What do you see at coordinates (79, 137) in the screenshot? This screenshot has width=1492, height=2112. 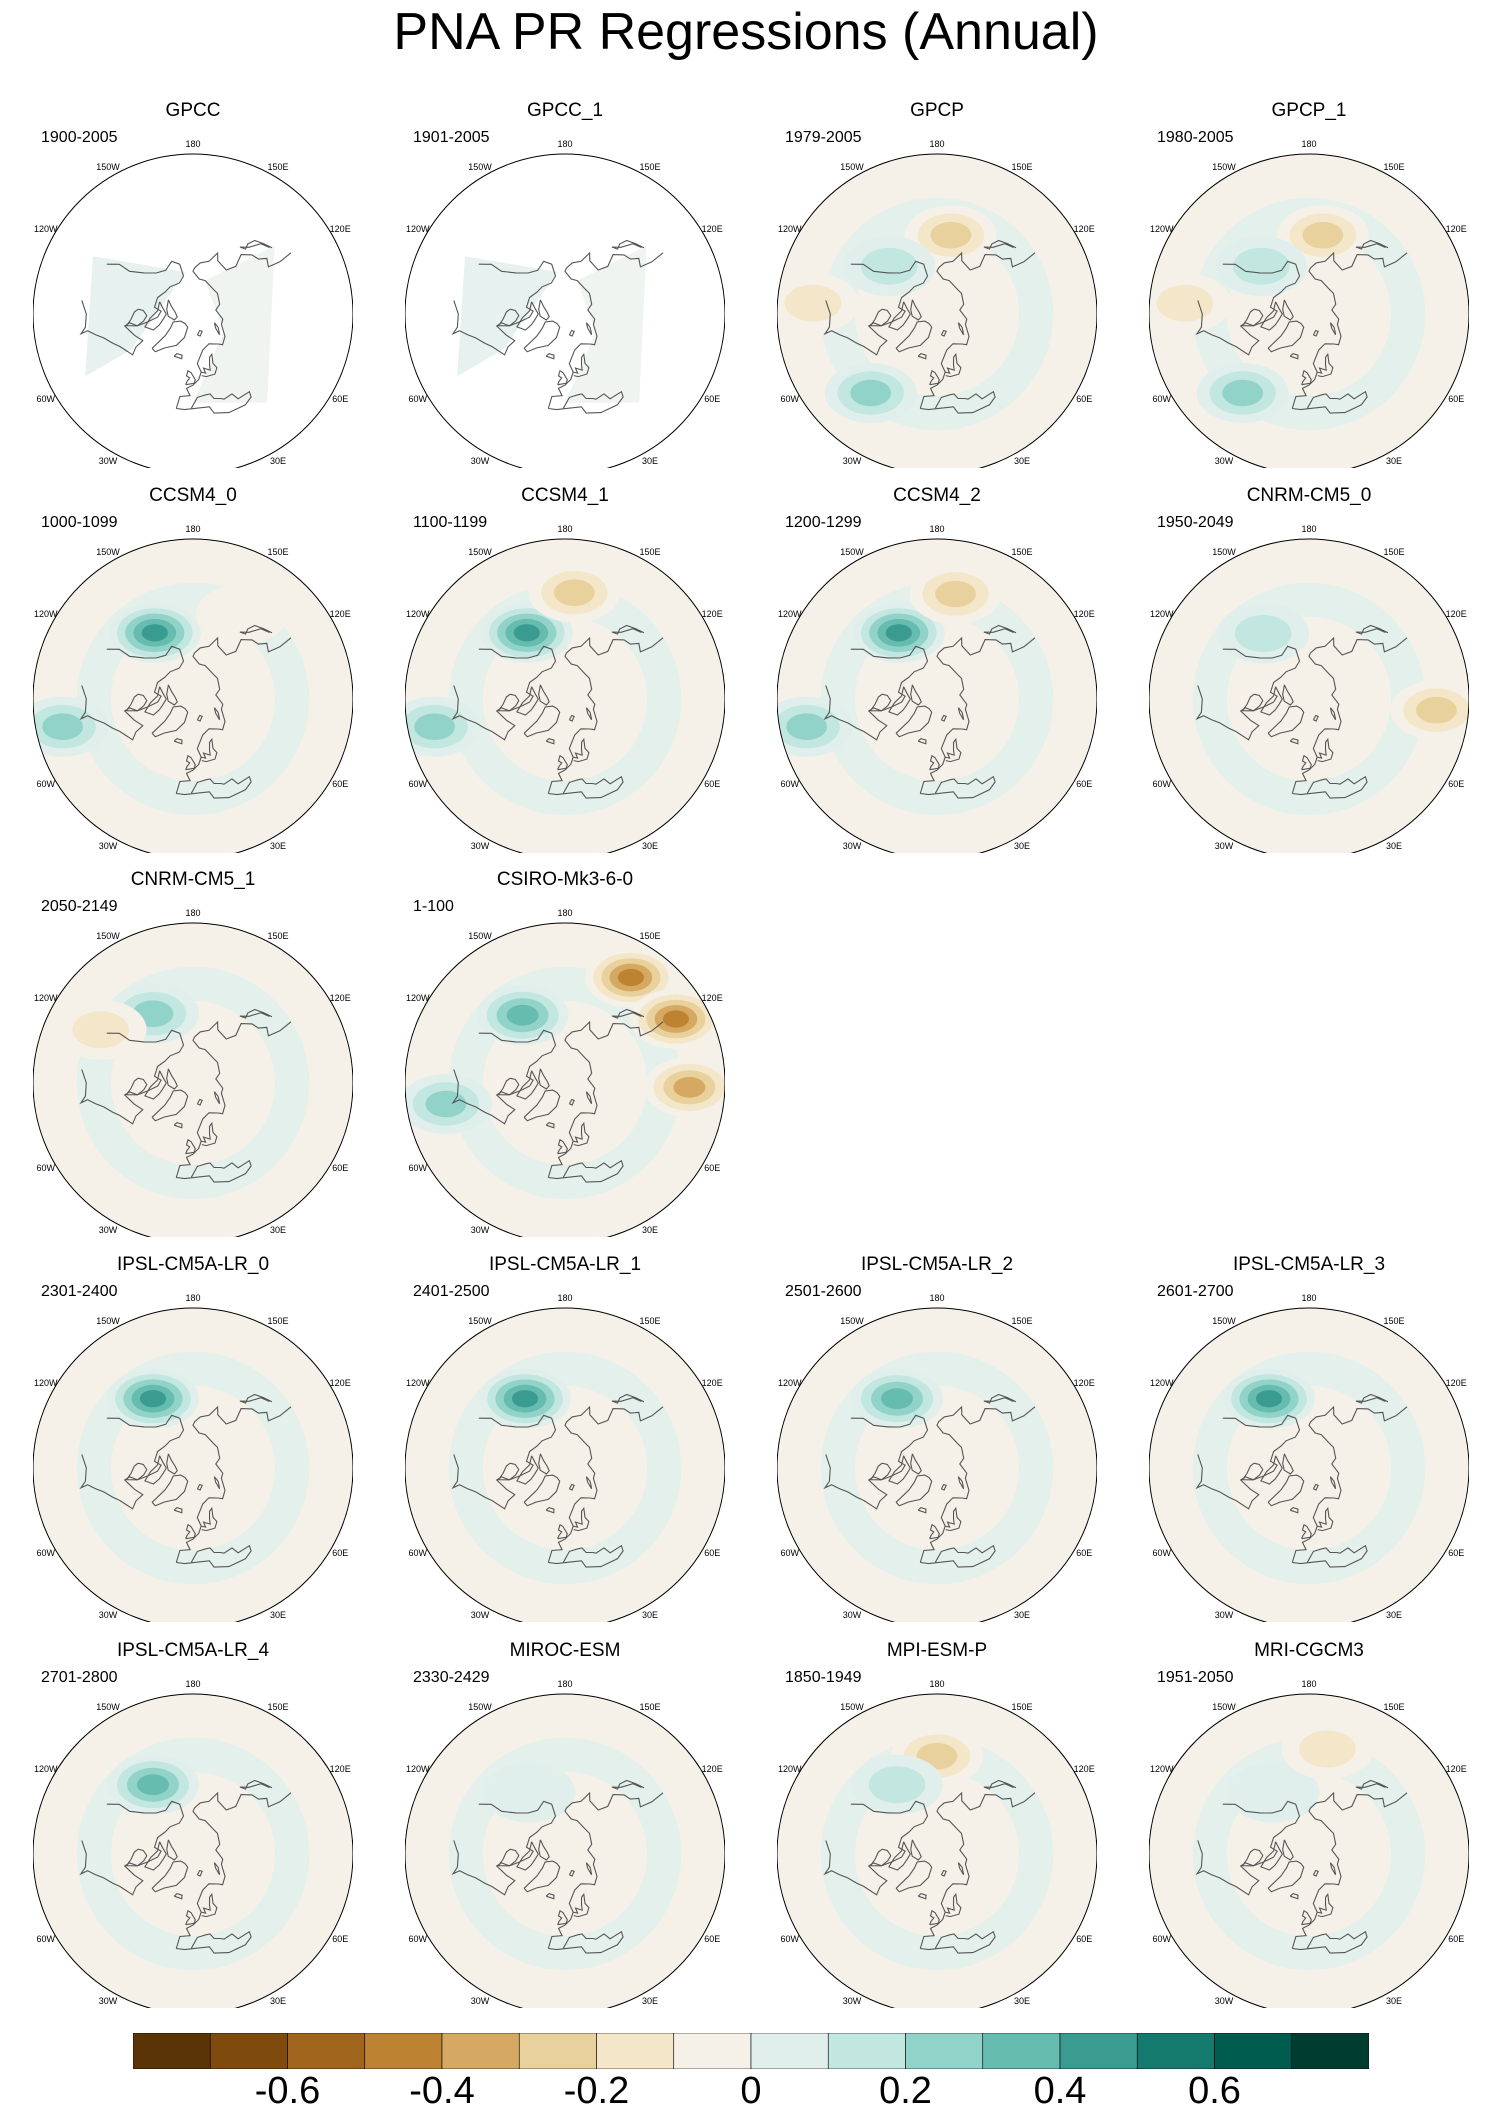 I see `panel-years: 1900-2005` at bounding box center [79, 137].